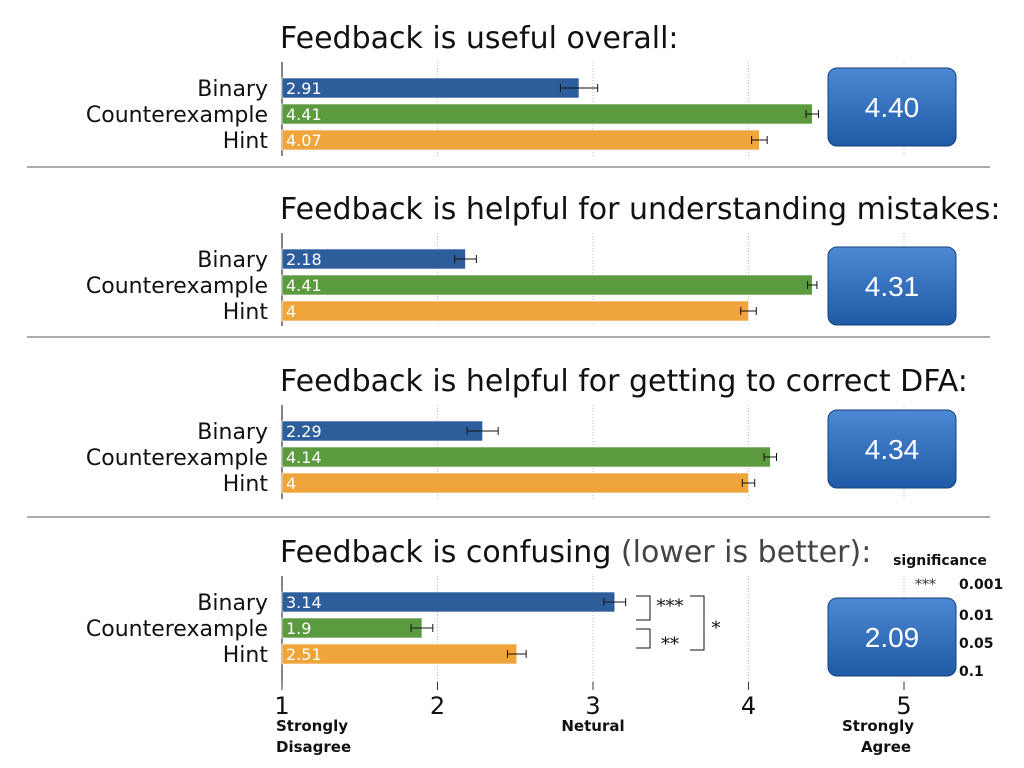 The image size is (1024, 768). I want to click on callout-box: 4.34, so click(892, 449).